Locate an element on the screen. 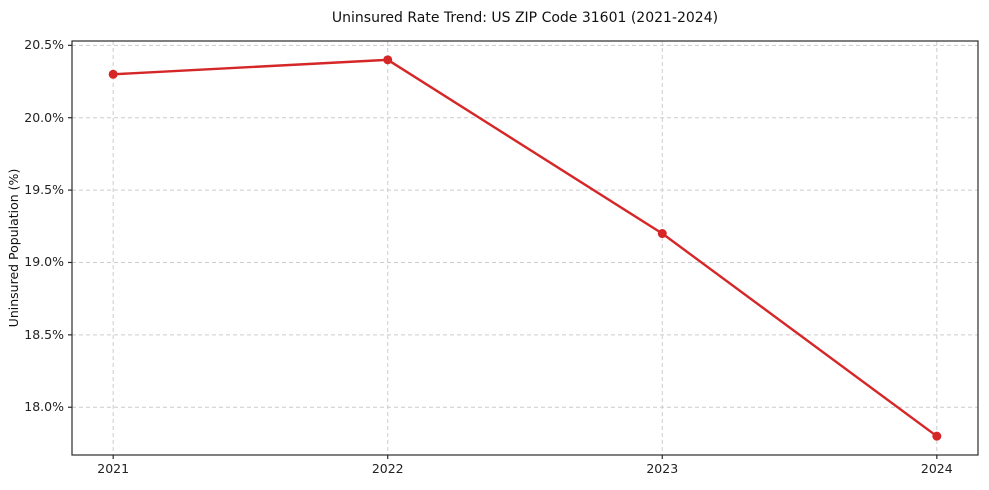 The height and width of the screenshot is (490, 989). data-point-2023 is located at coordinates (662, 234).